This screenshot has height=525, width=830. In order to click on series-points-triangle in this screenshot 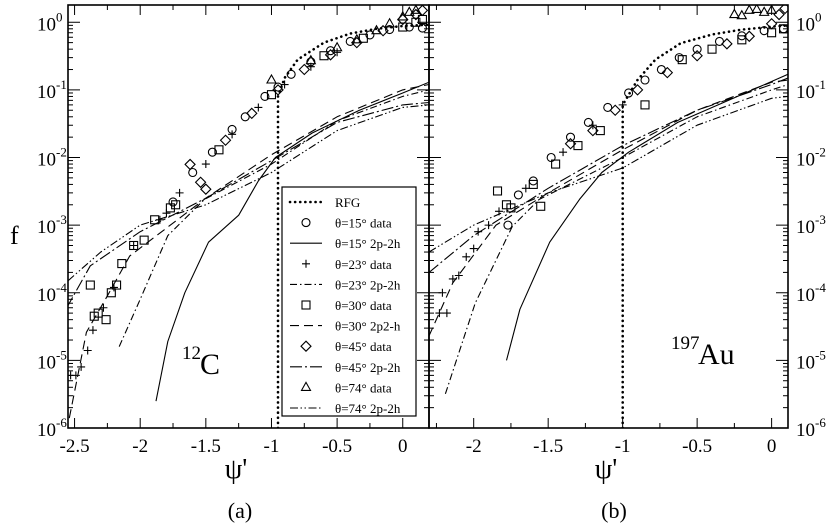, I will do `click(753, 12)`.